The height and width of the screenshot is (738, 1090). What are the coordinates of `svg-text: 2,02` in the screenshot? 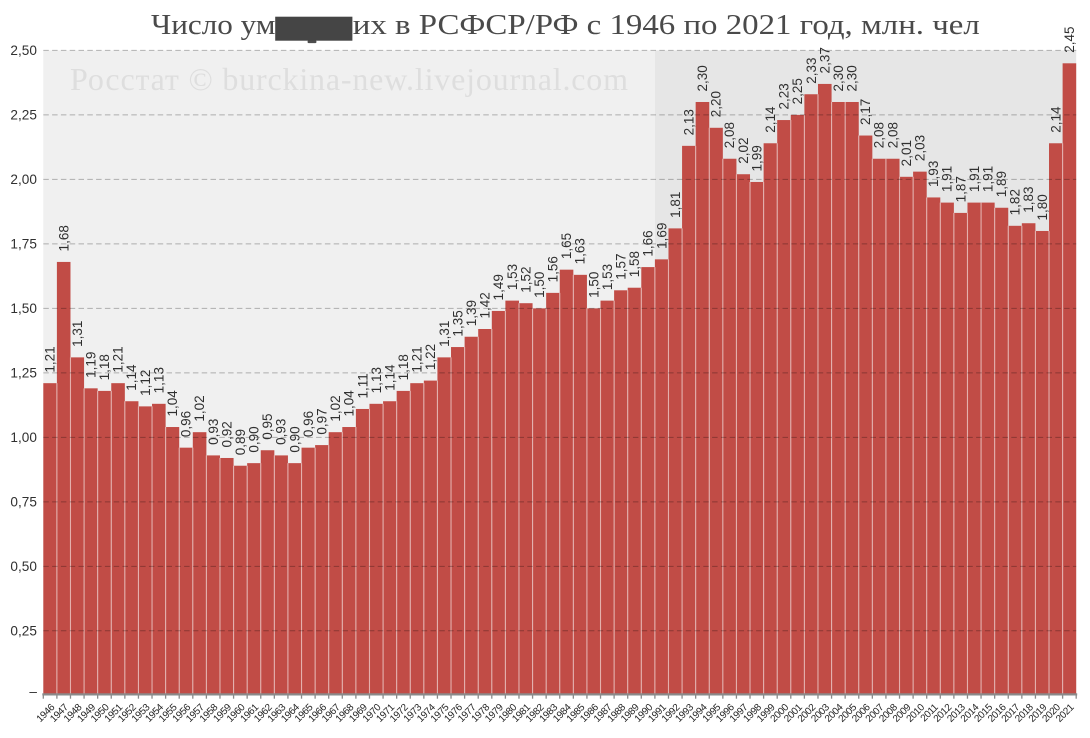 It's located at (743, 150).